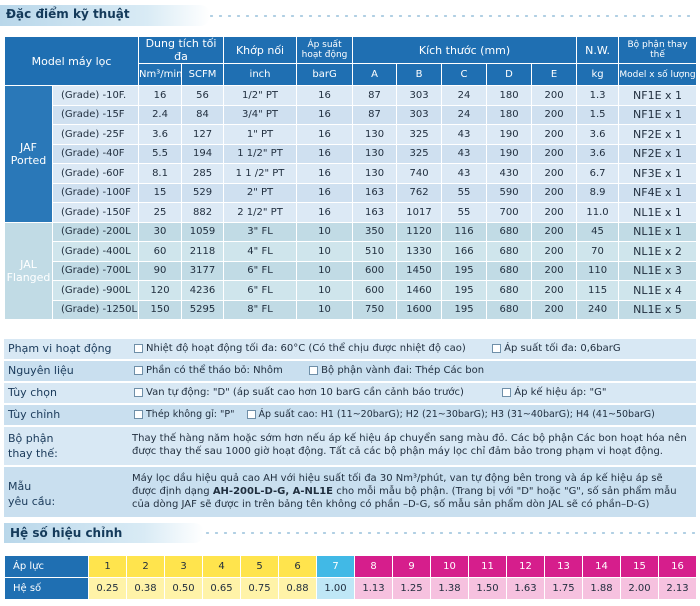  What do you see at coordinates (598, 173) in the screenshot?
I see `cell-nw: 6.7` at bounding box center [598, 173].